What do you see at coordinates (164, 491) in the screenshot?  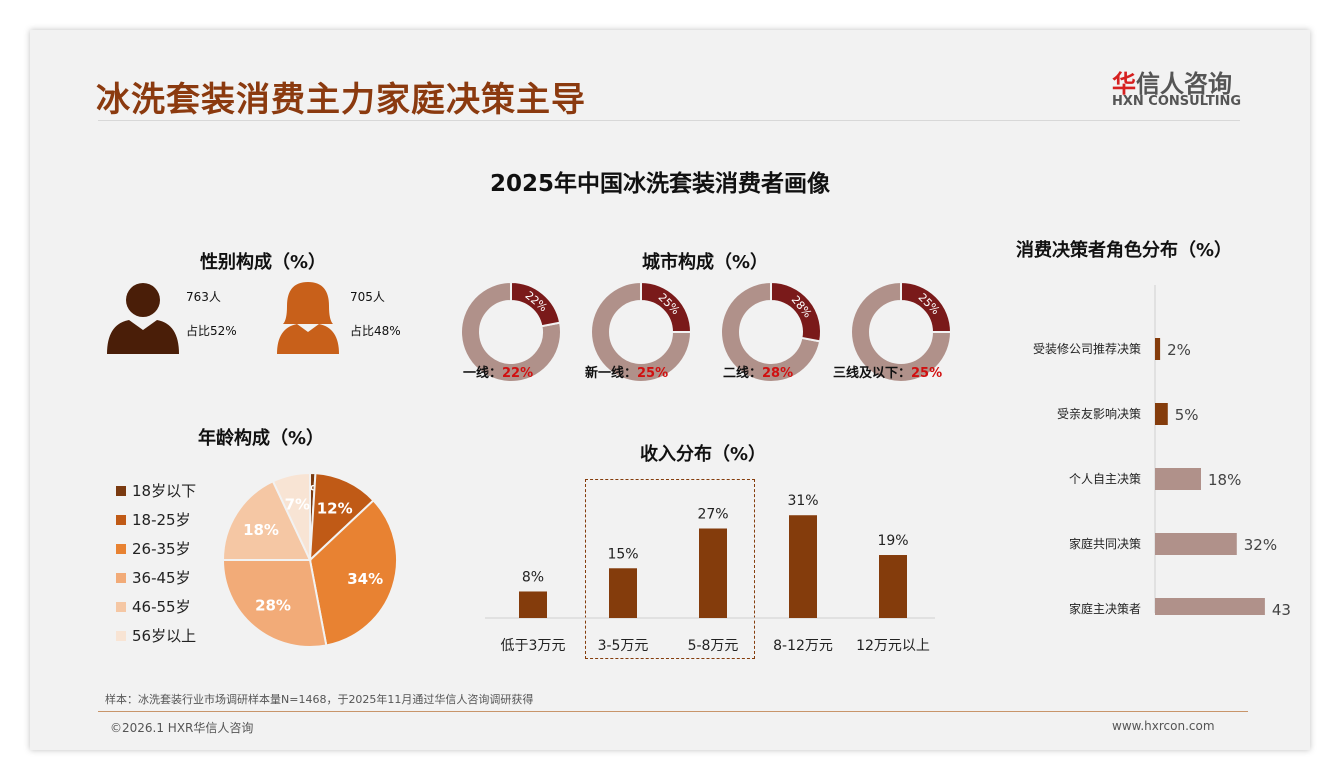 I see `legend-label: 18岁以下` at bounding box center [164, 491].